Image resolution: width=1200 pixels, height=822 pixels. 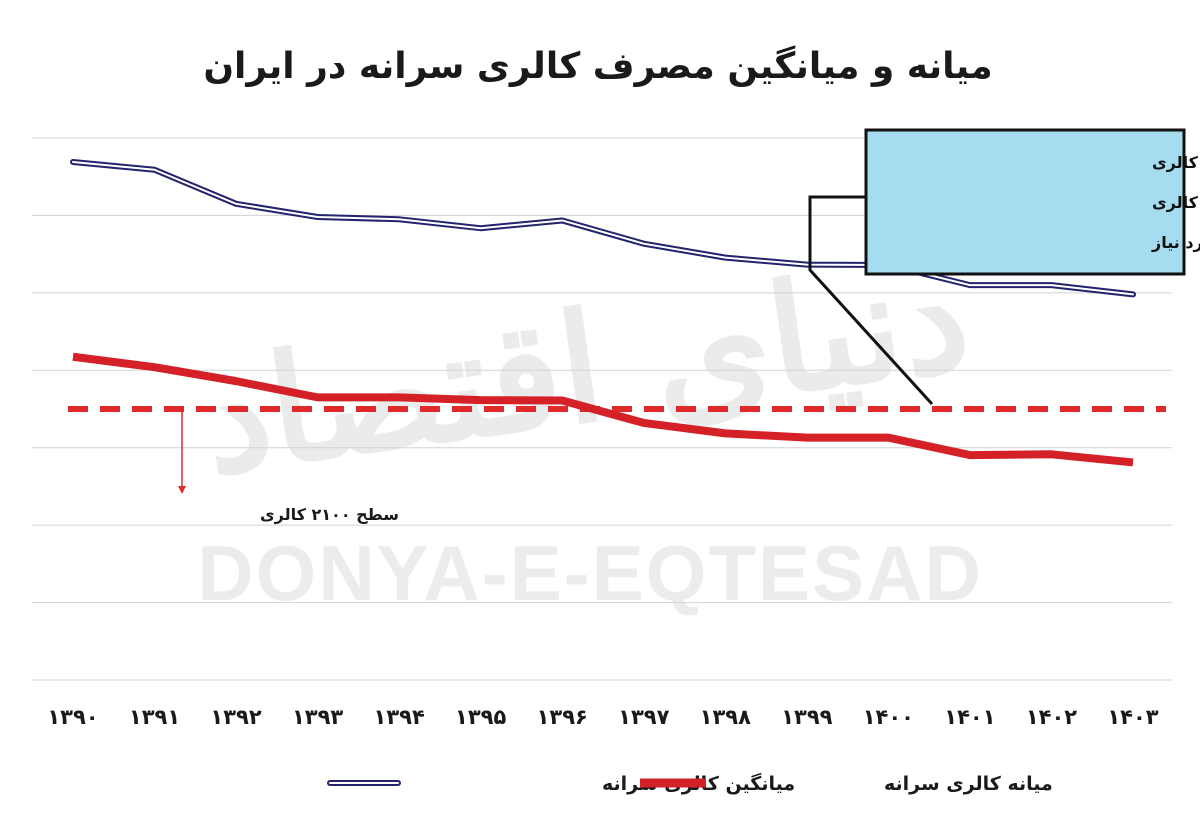 I want to click on callout-pointer, so click(x=871, y=300).